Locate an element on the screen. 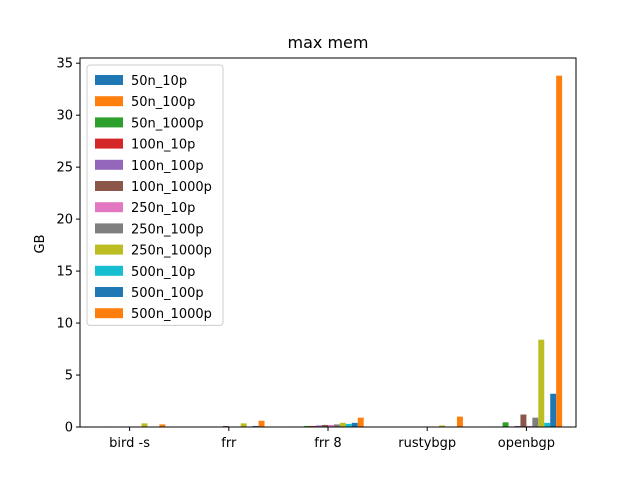 The width and height of the screenshot is (640, 480). legend-box is located at coordinates (155, 195).